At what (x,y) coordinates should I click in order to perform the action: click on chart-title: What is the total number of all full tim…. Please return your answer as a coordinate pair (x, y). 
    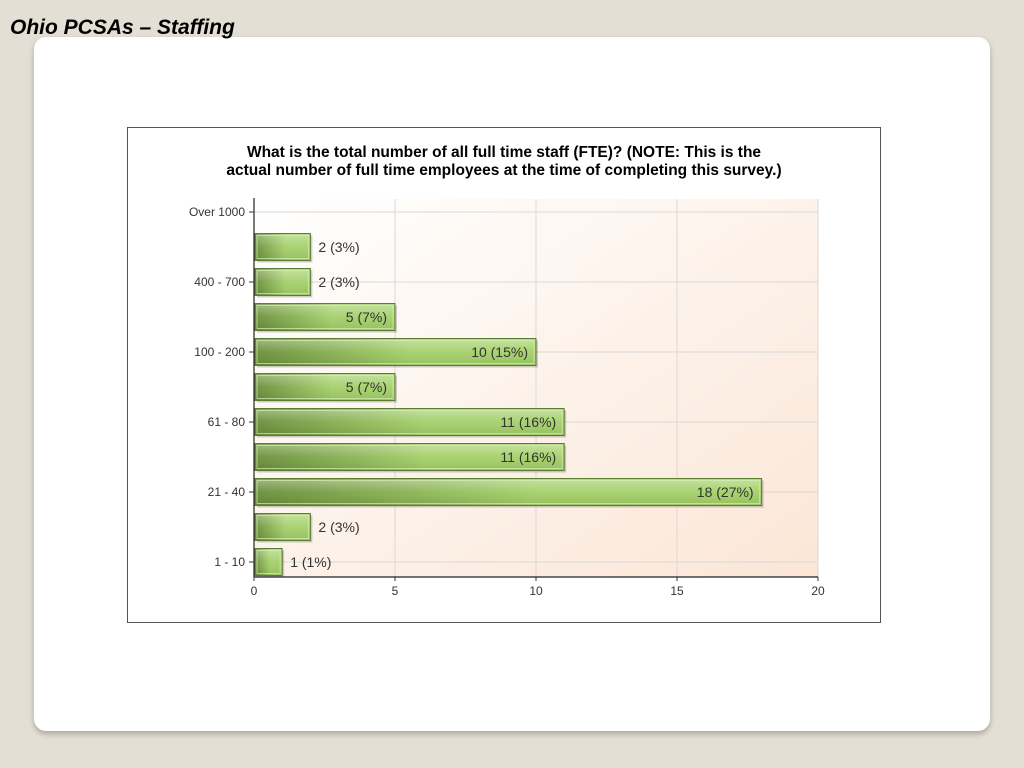
    Looking at the image, I should click on (504, 162).